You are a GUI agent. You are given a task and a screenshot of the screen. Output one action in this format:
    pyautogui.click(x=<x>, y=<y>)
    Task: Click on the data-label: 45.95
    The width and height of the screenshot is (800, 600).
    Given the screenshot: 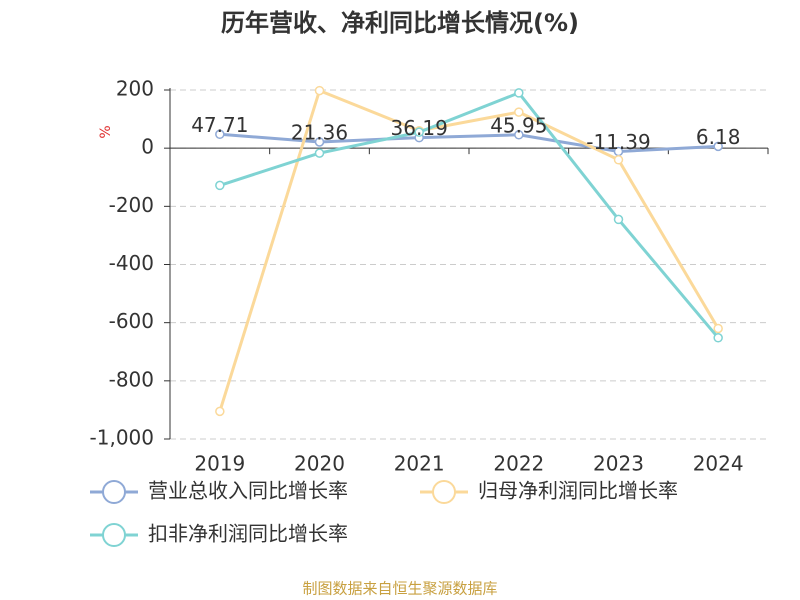 What is the action you would take?
    pyautogui.click(x=518, y=125)
    